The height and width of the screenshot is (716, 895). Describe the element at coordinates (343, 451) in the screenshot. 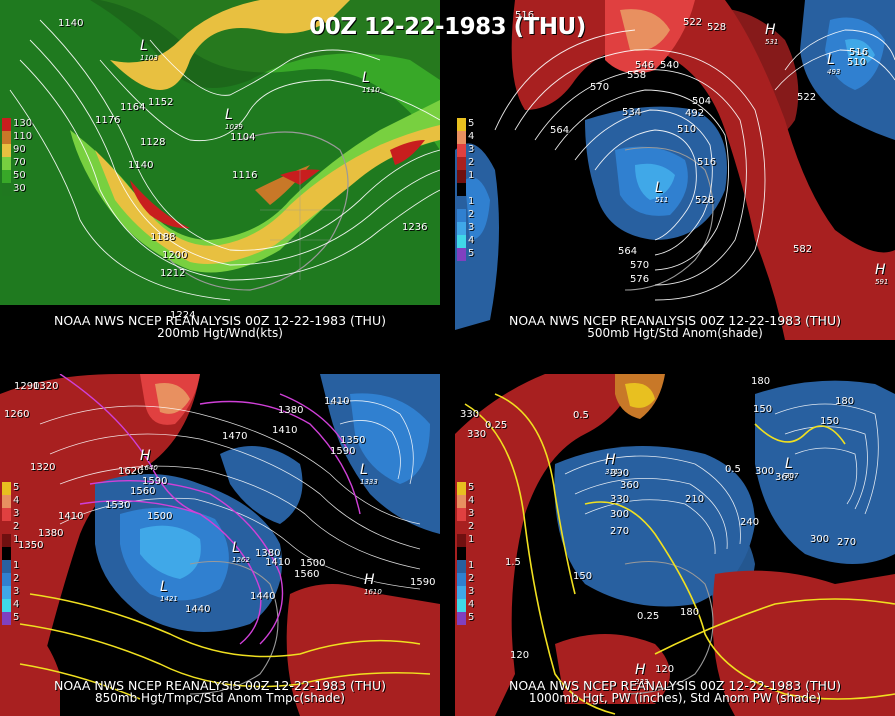

I see `contour-label: 1590` at that location.